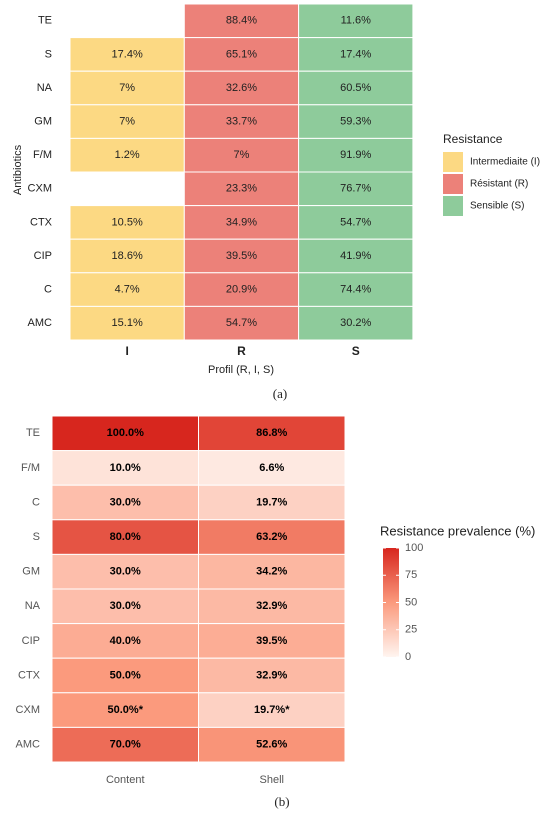 This screenshot has height=818, width=550. I want to click on value-label: 76.7%, so click(355, 189).